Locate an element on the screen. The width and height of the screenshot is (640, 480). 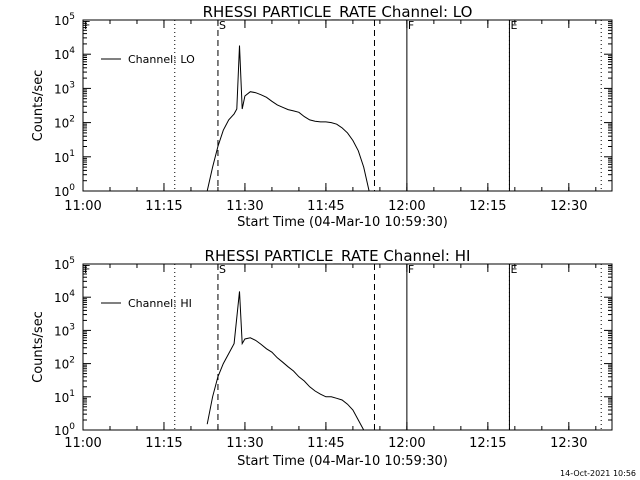
chart-title: RHESSI PARTICLE_RATE Channel: HI is located at coordinates (338, 256).